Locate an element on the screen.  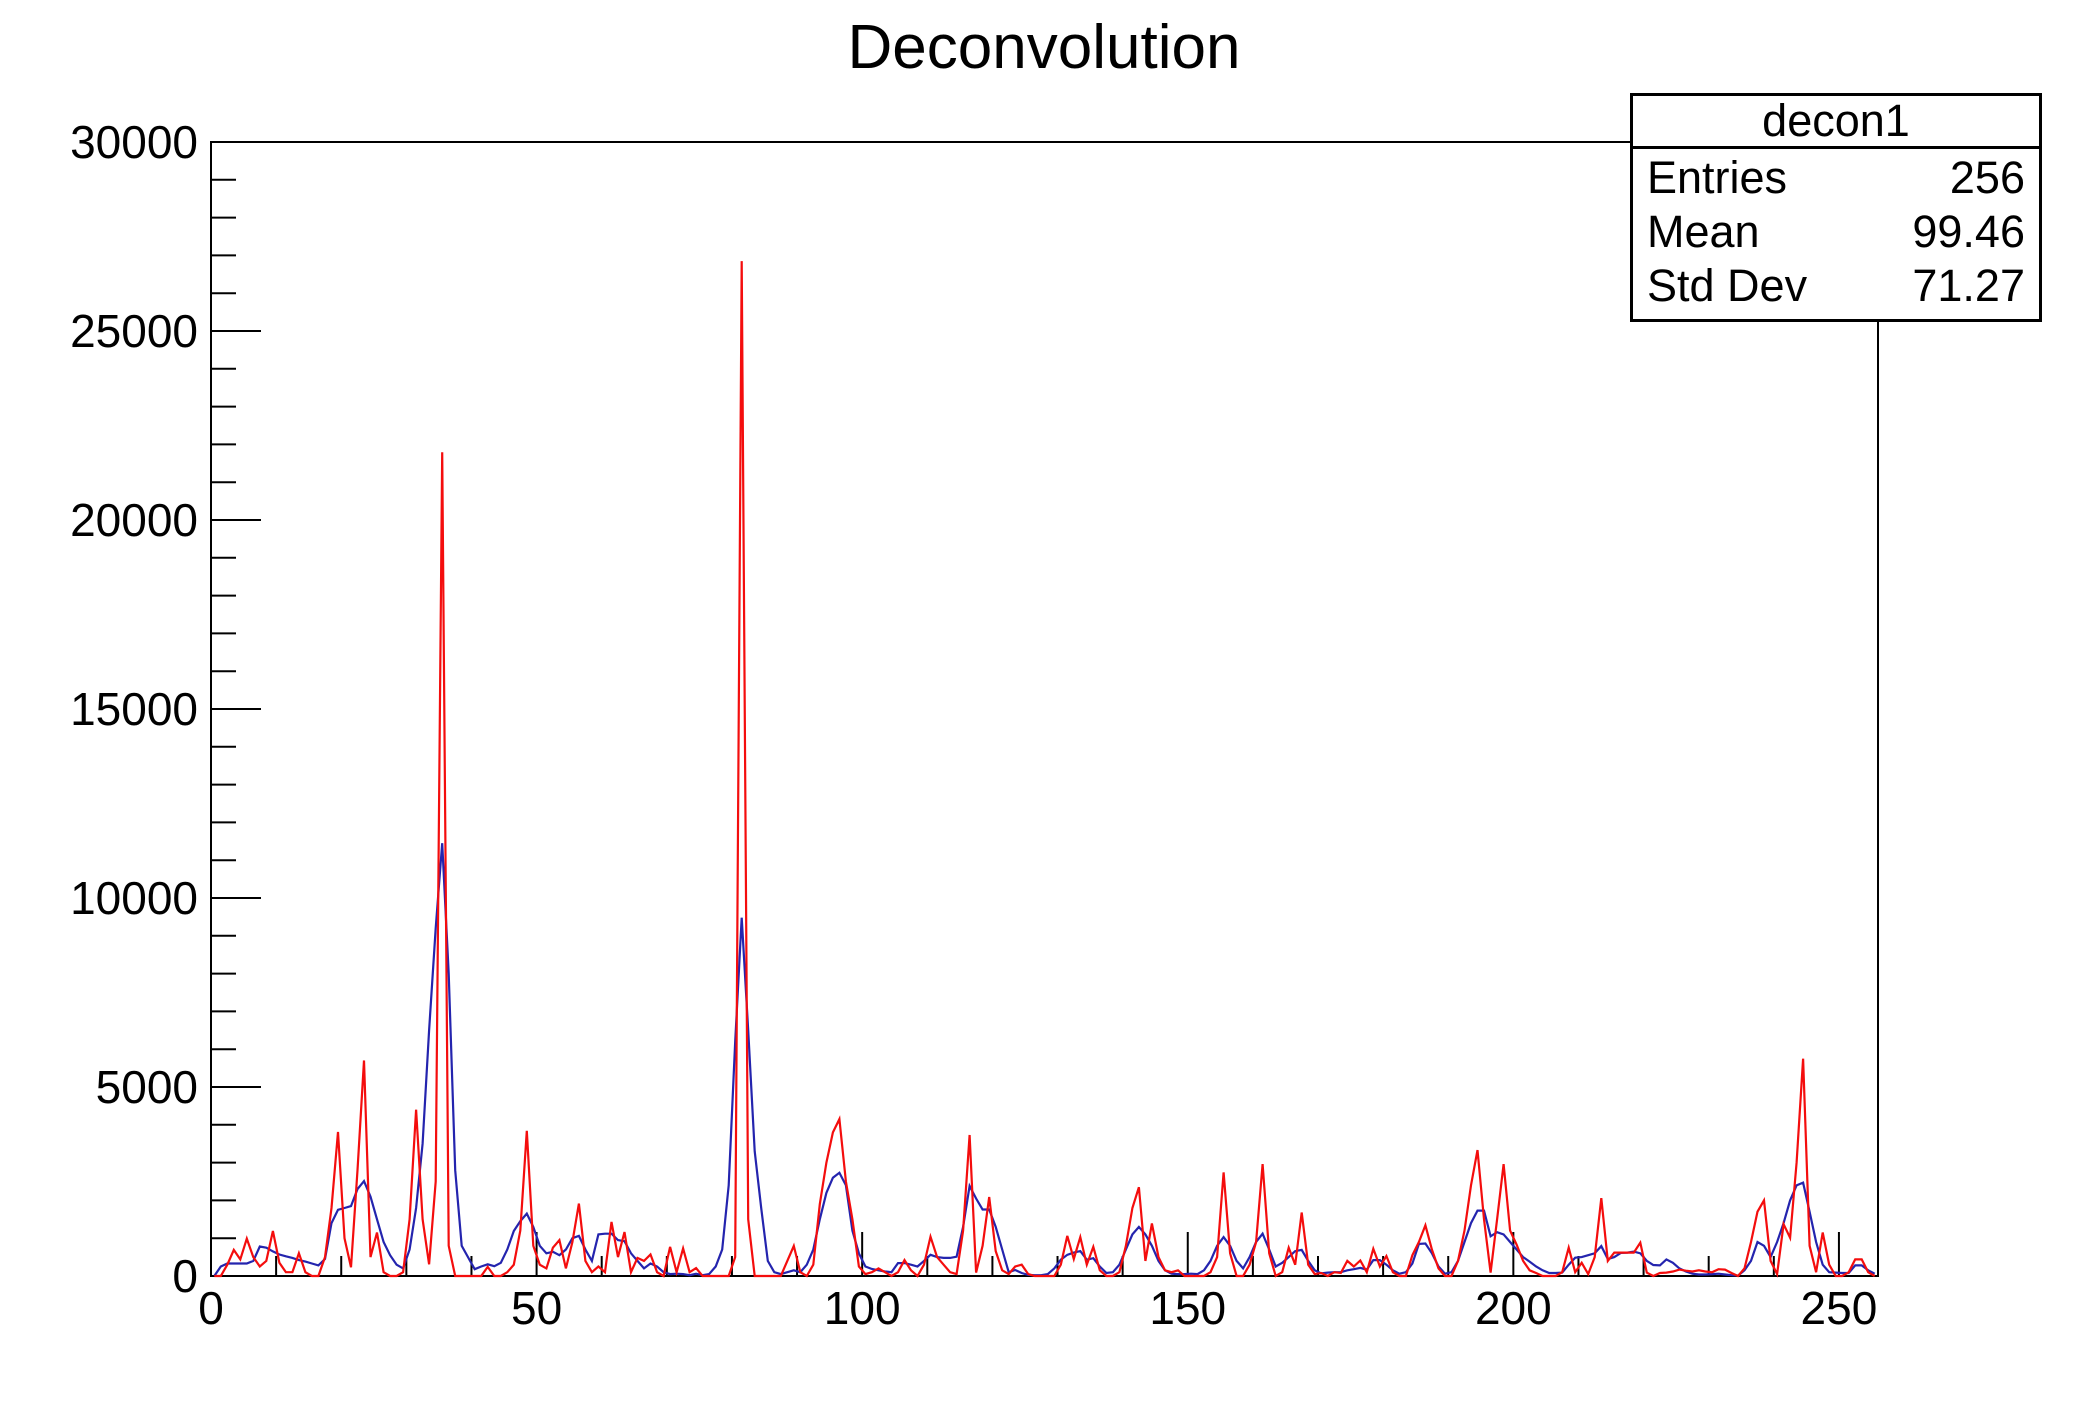
stats-label: Std Dev is located at coordinates (1727, 285).